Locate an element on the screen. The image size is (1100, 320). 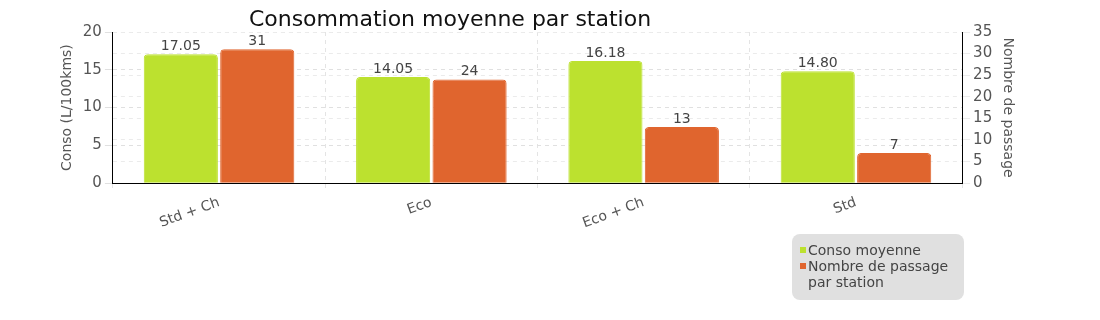
y2-tick-label: 25 is located at coordinates (983, 74).